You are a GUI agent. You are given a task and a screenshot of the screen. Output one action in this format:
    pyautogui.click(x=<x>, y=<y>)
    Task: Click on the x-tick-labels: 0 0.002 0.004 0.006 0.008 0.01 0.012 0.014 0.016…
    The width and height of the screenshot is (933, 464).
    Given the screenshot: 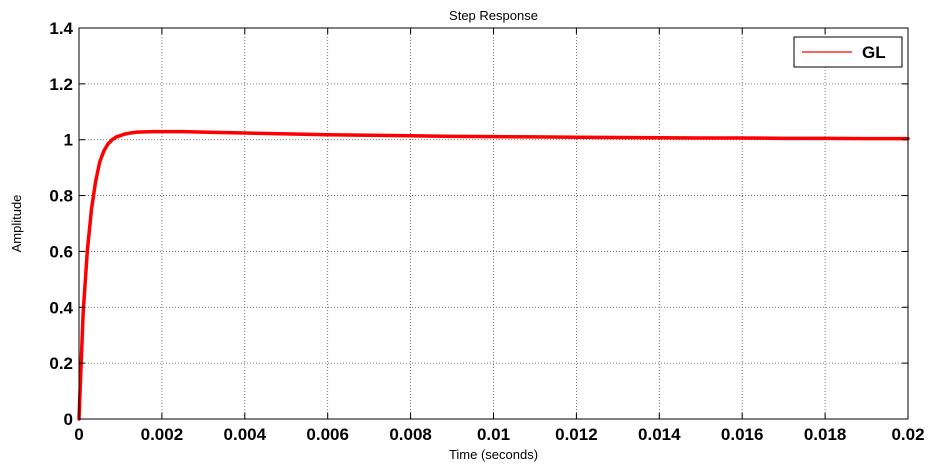 What is the action you would take?
    pyautogui.click(x=499, y=434)
    